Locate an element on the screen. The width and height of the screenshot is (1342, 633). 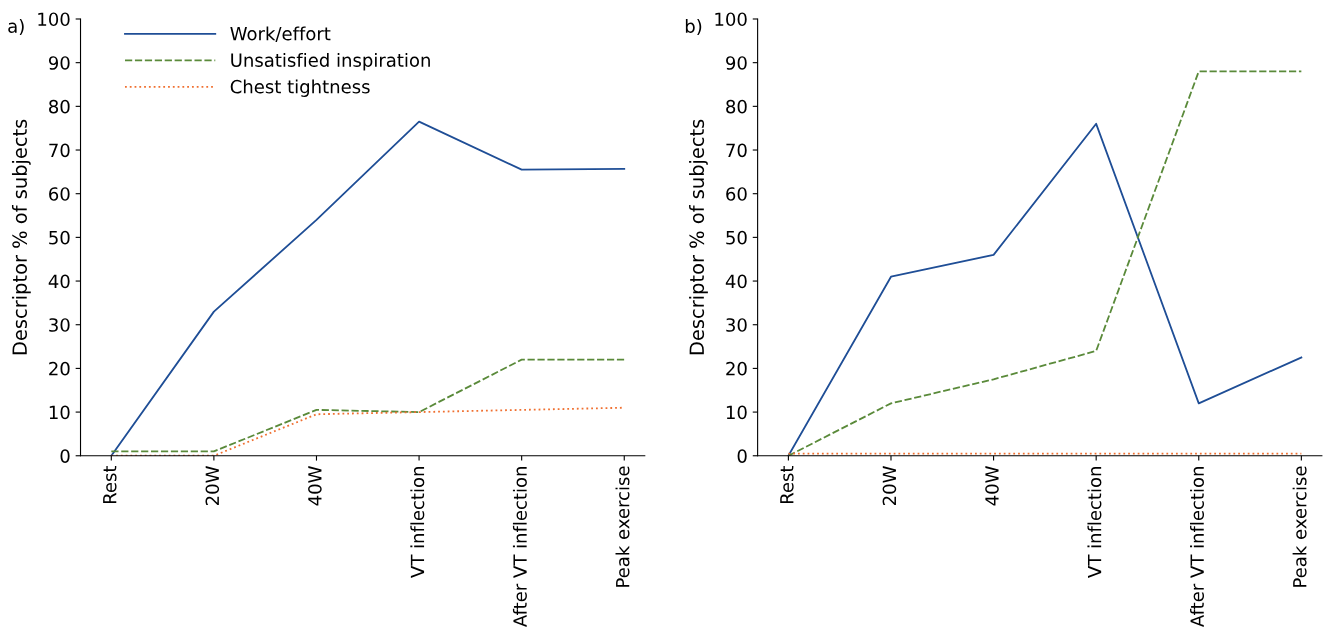
legend-label: Unsatisfied inspiration is located at coordinates (330, 62).